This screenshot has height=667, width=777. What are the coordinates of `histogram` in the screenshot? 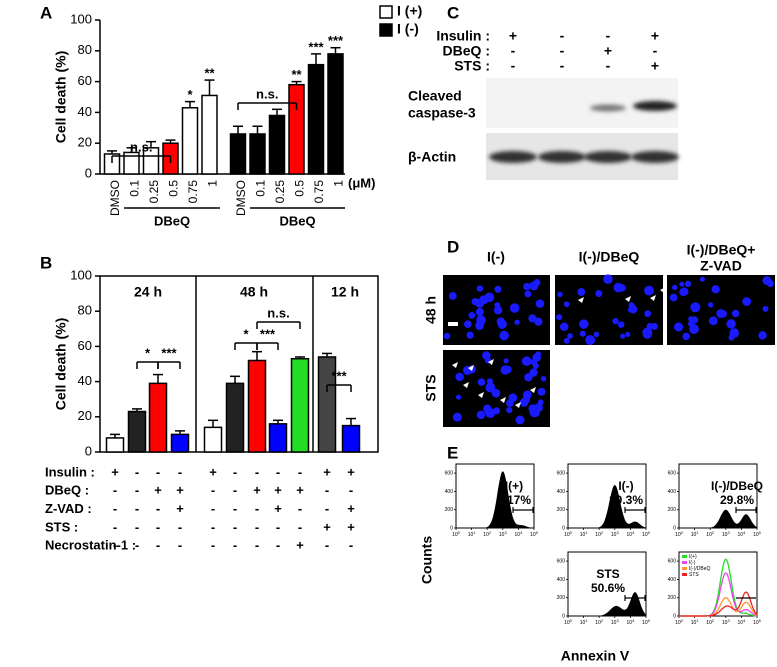 It's located at (607, 506).